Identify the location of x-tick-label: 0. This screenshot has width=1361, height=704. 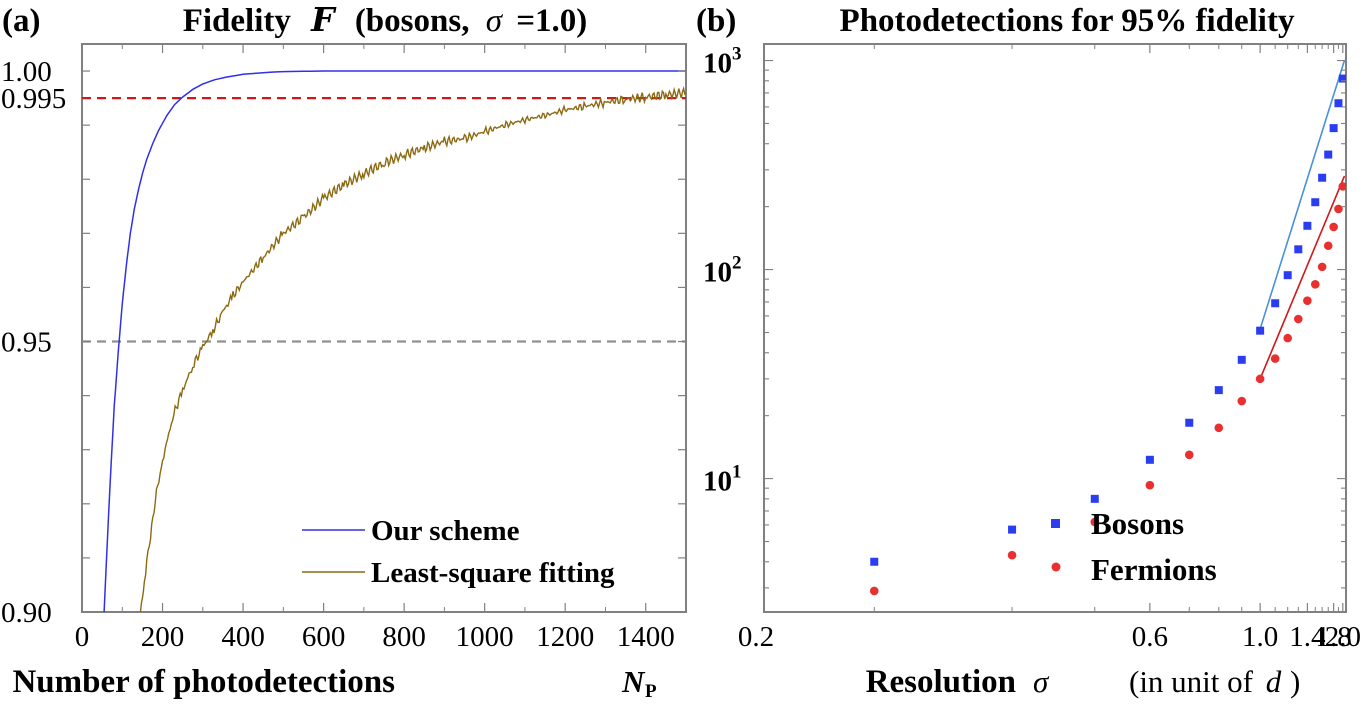
(82, 637).